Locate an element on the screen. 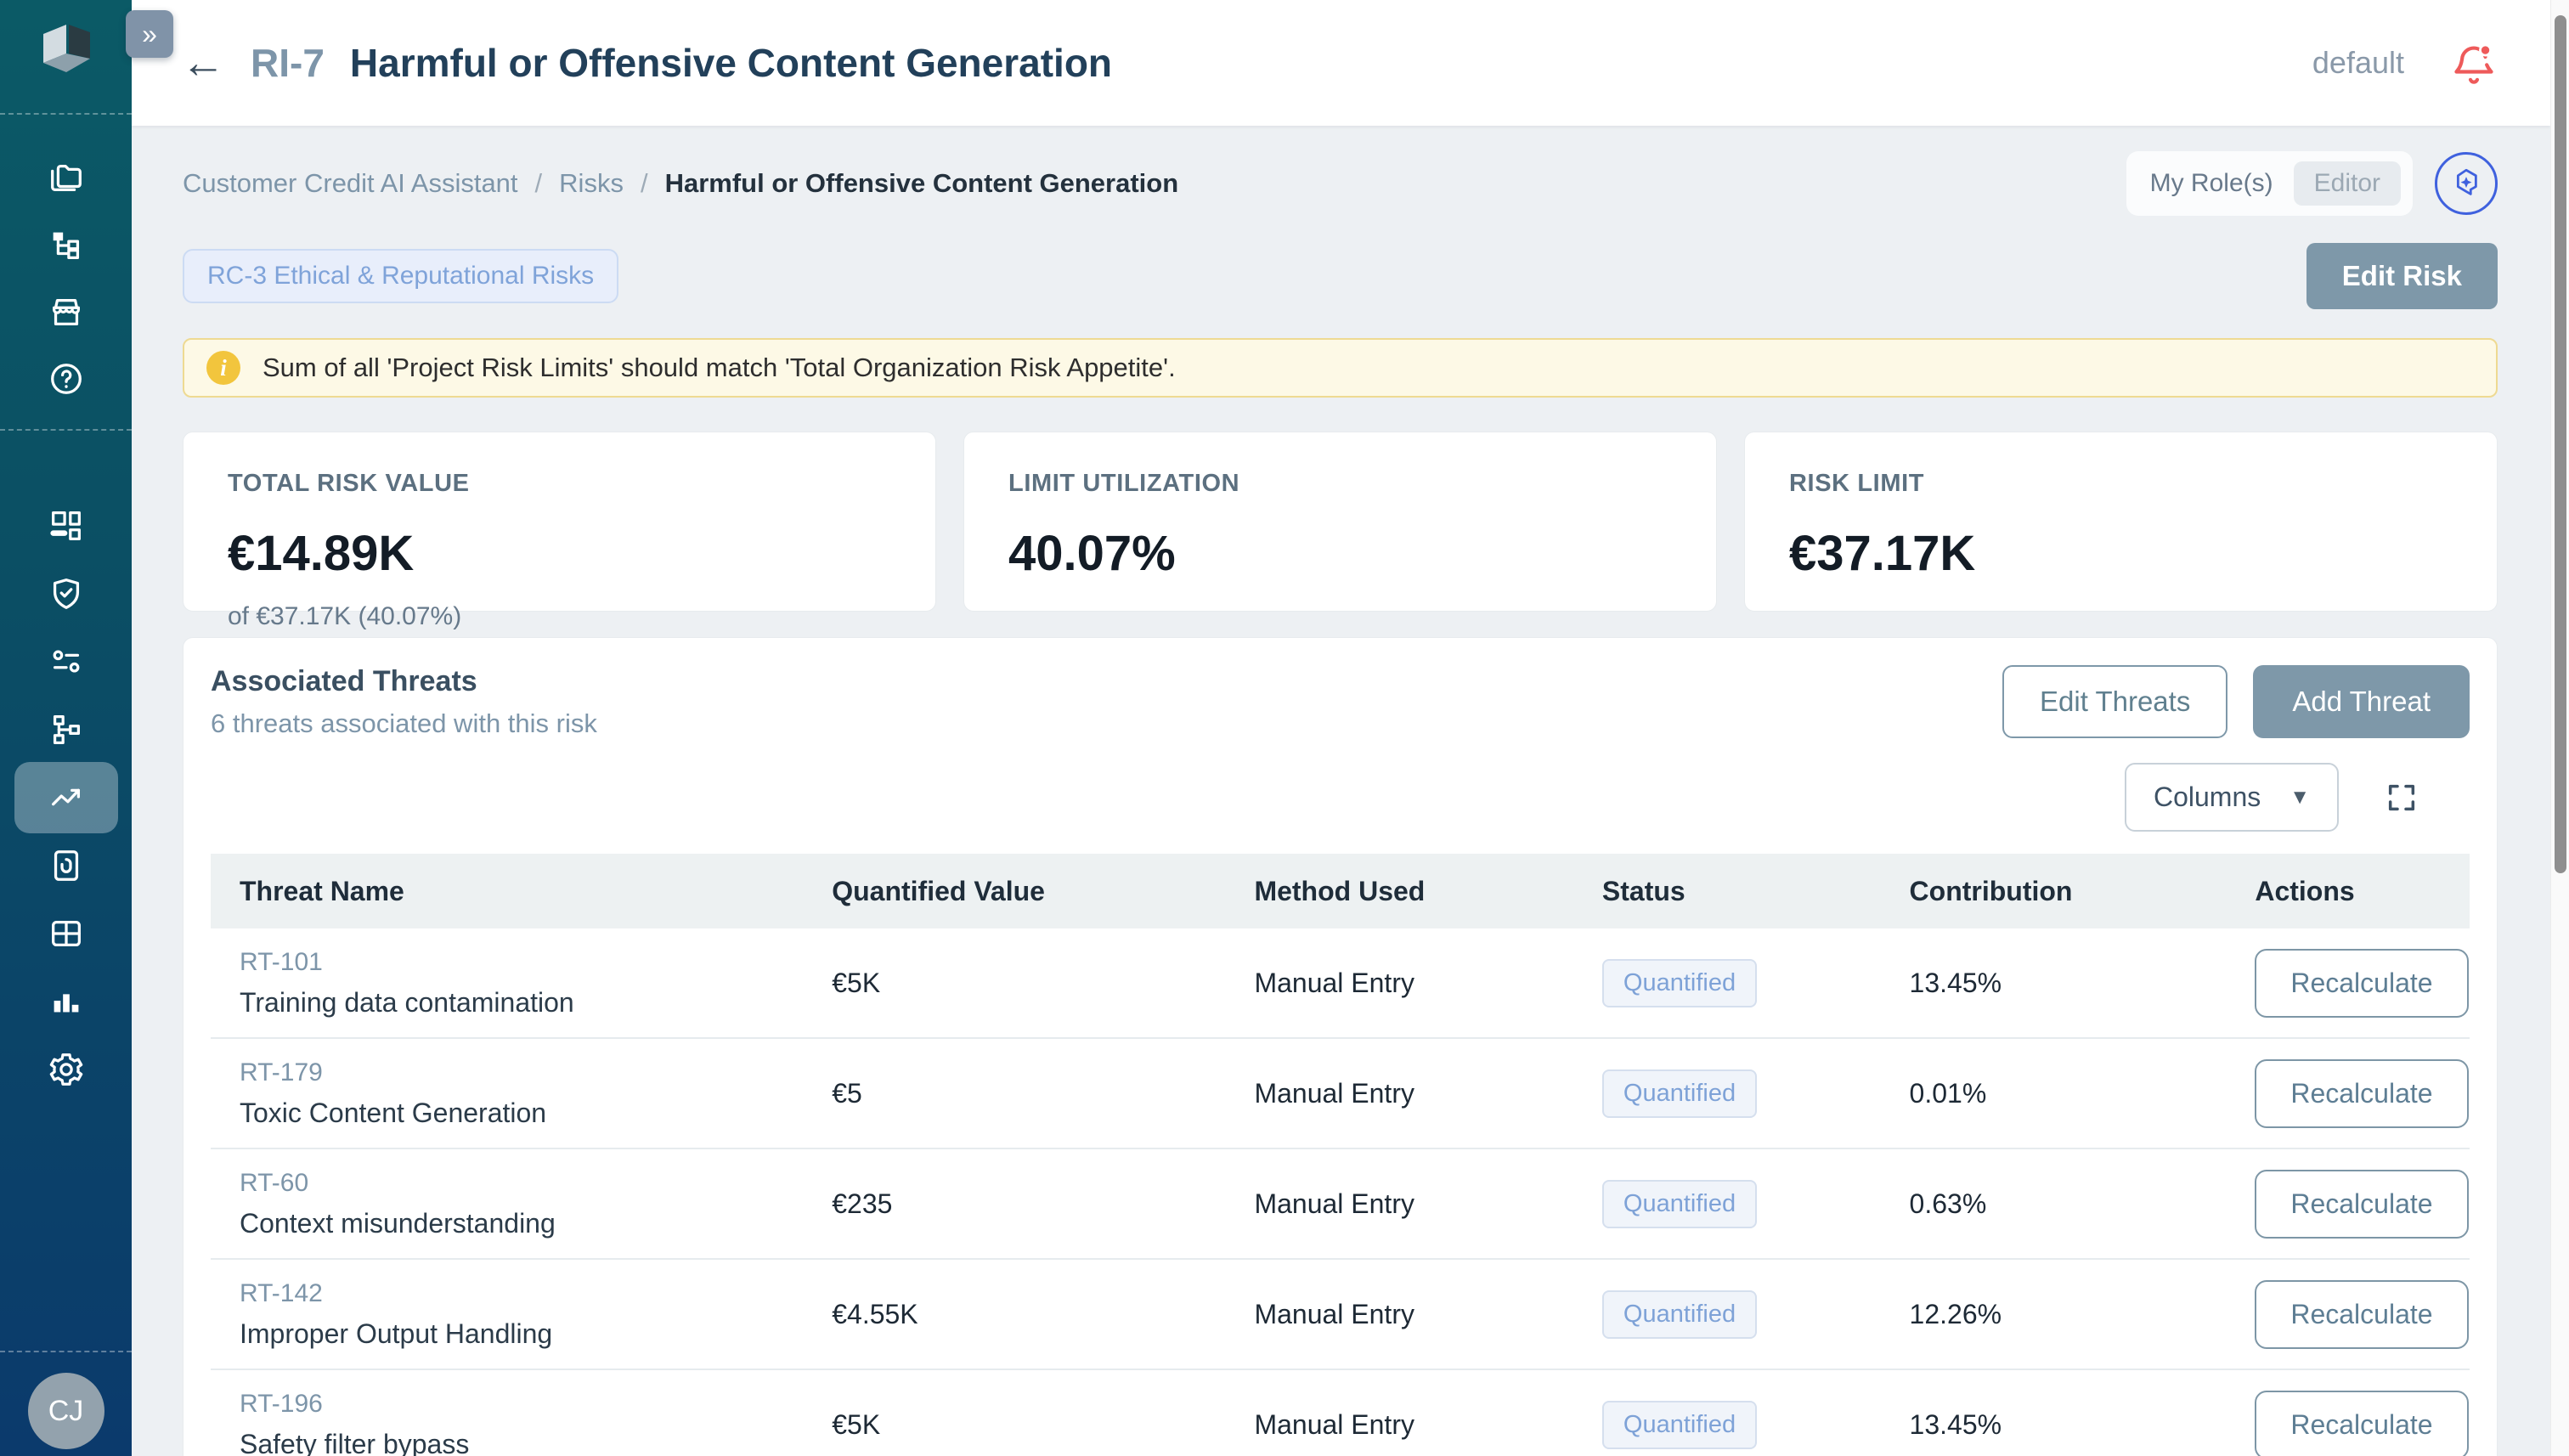  sidebar-item-dashboard is located at coordinates (66, 526).